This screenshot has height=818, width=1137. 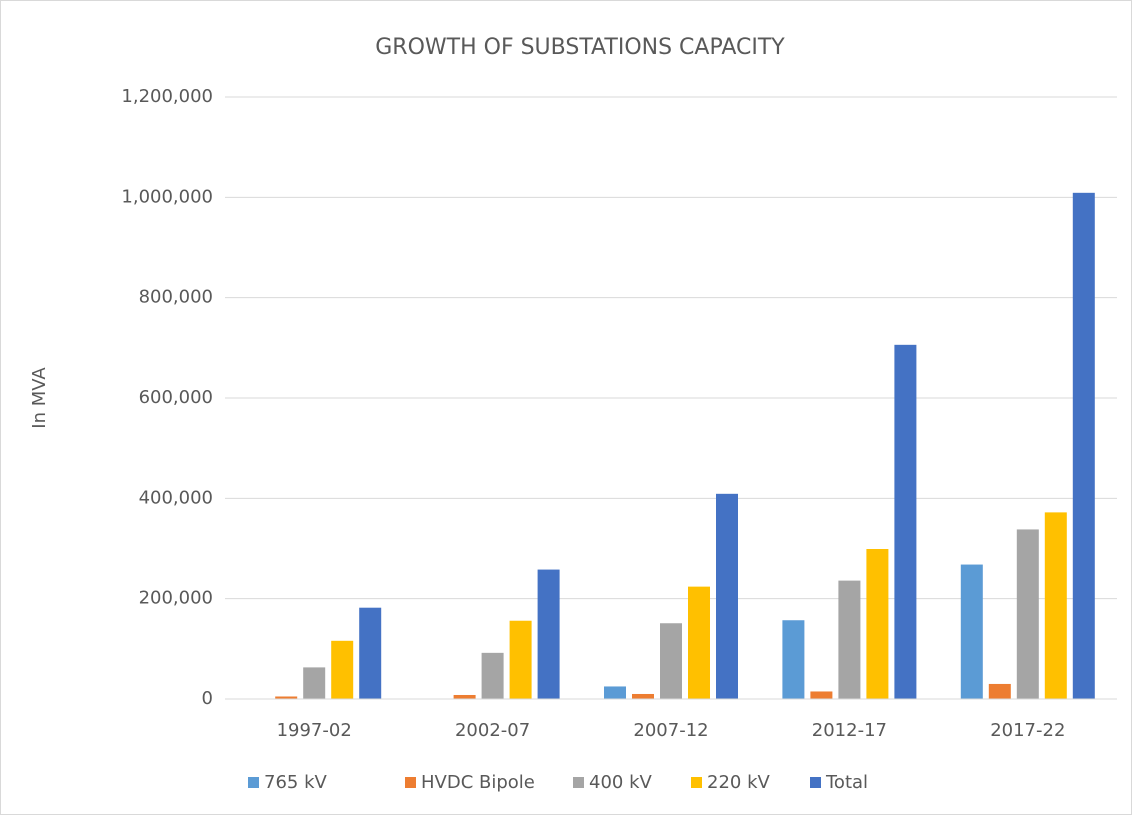 I want to click on legend-label: 220 kV, so click(x=739, y=782).